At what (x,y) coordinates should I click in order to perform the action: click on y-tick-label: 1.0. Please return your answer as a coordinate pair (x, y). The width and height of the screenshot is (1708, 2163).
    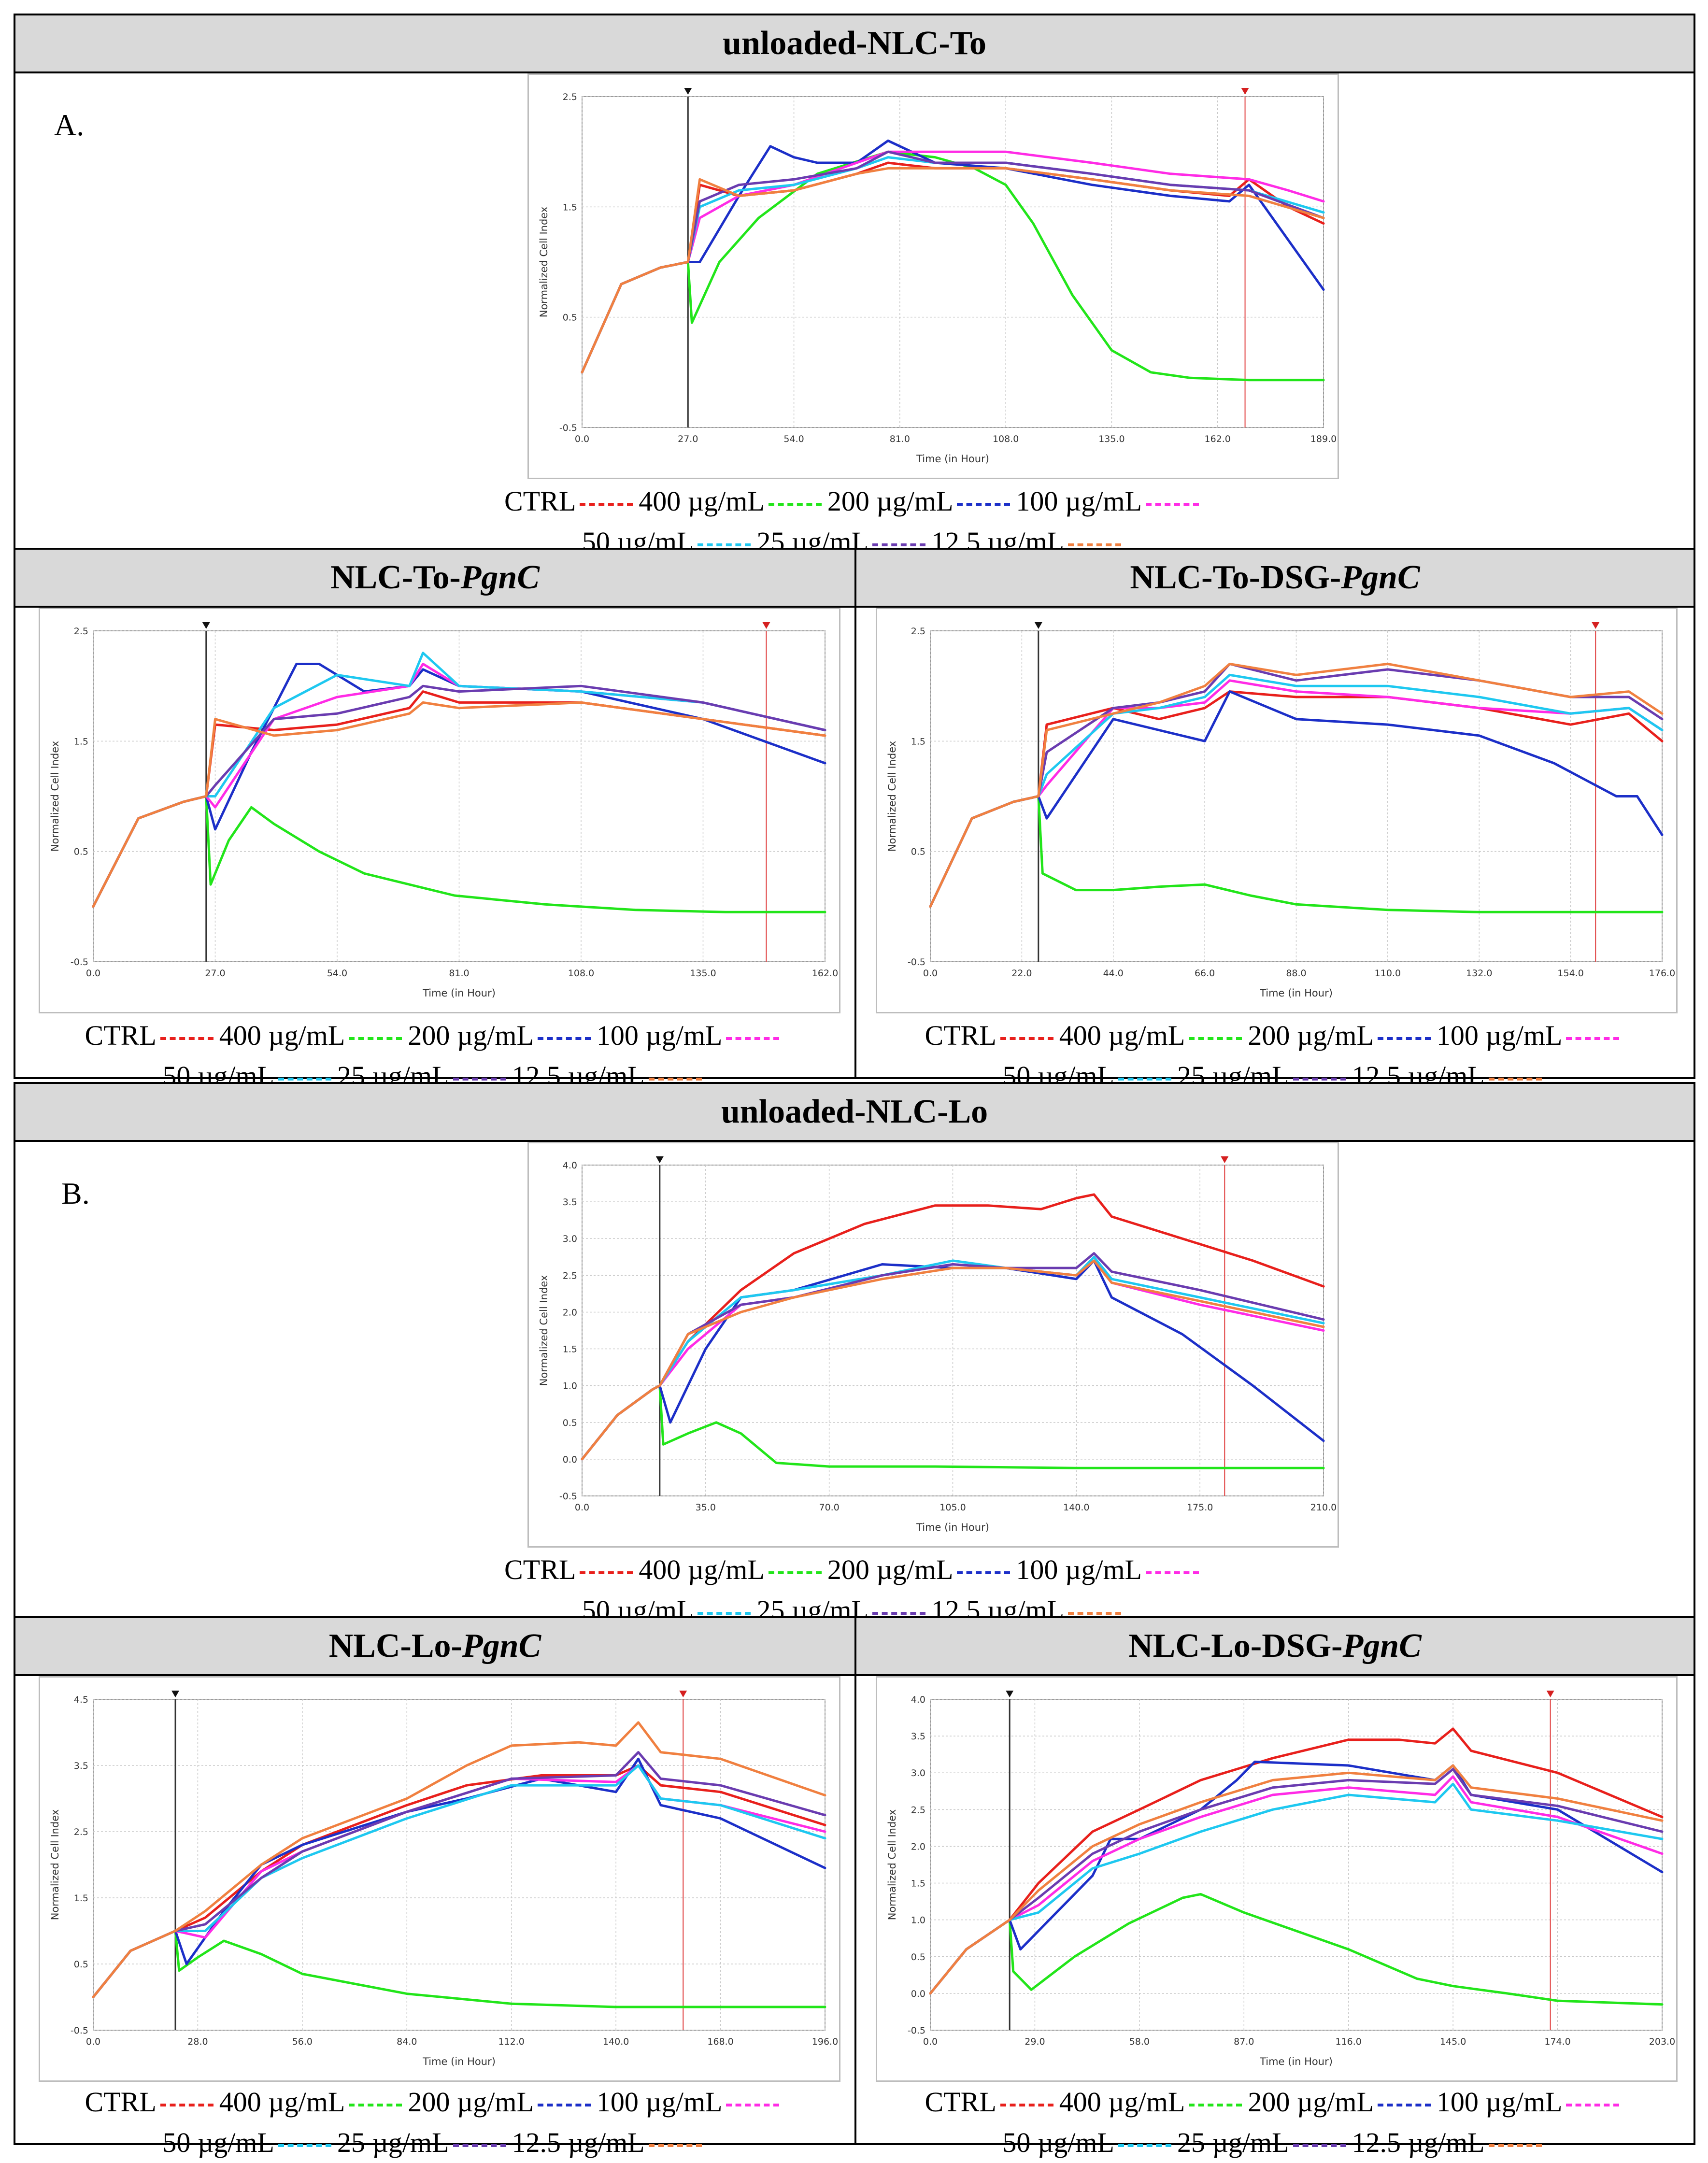
    Looking at the image, I should click on (570, 1387).